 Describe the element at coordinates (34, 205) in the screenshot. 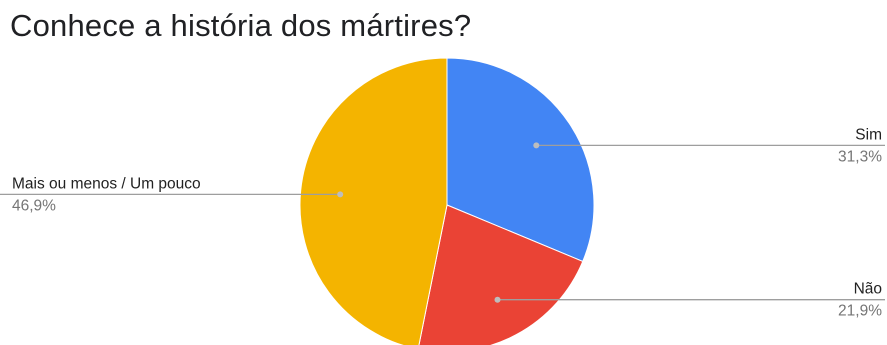

I see `slice-value-mais-ou-menos-um-pouco: 46,9%` at that location.